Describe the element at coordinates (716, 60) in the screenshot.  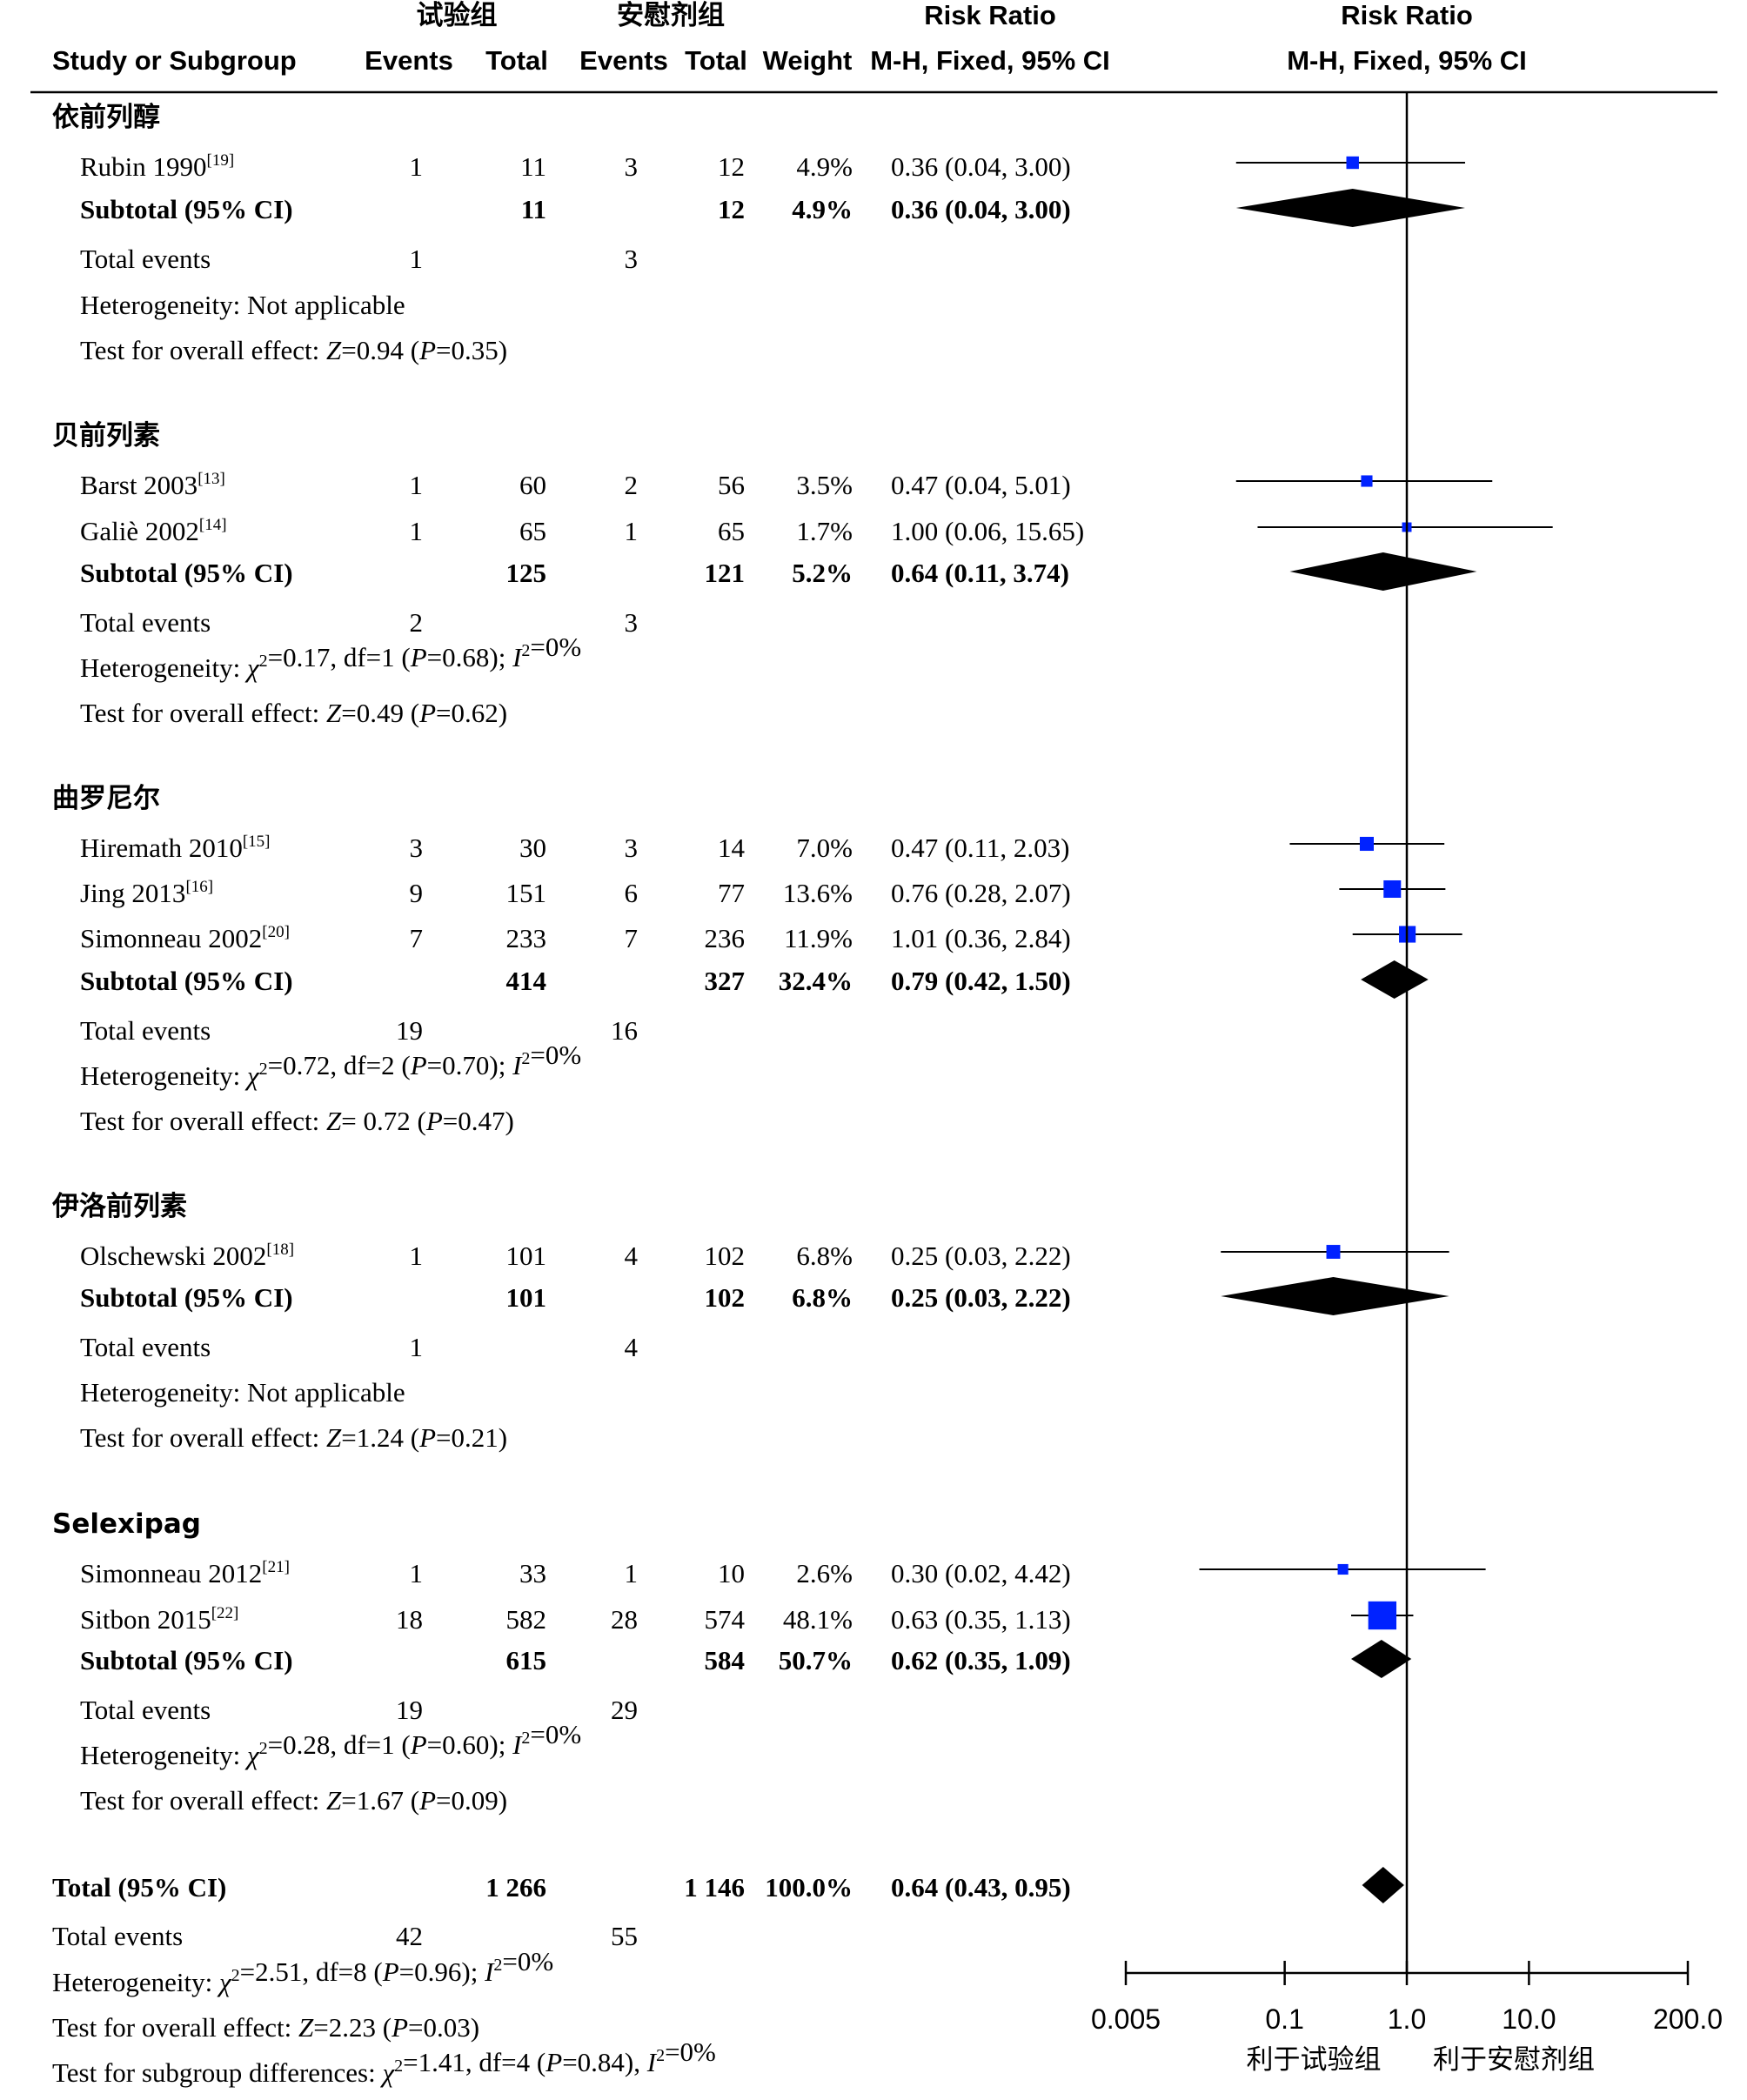
I see `header-total-pla: Total` at that location.